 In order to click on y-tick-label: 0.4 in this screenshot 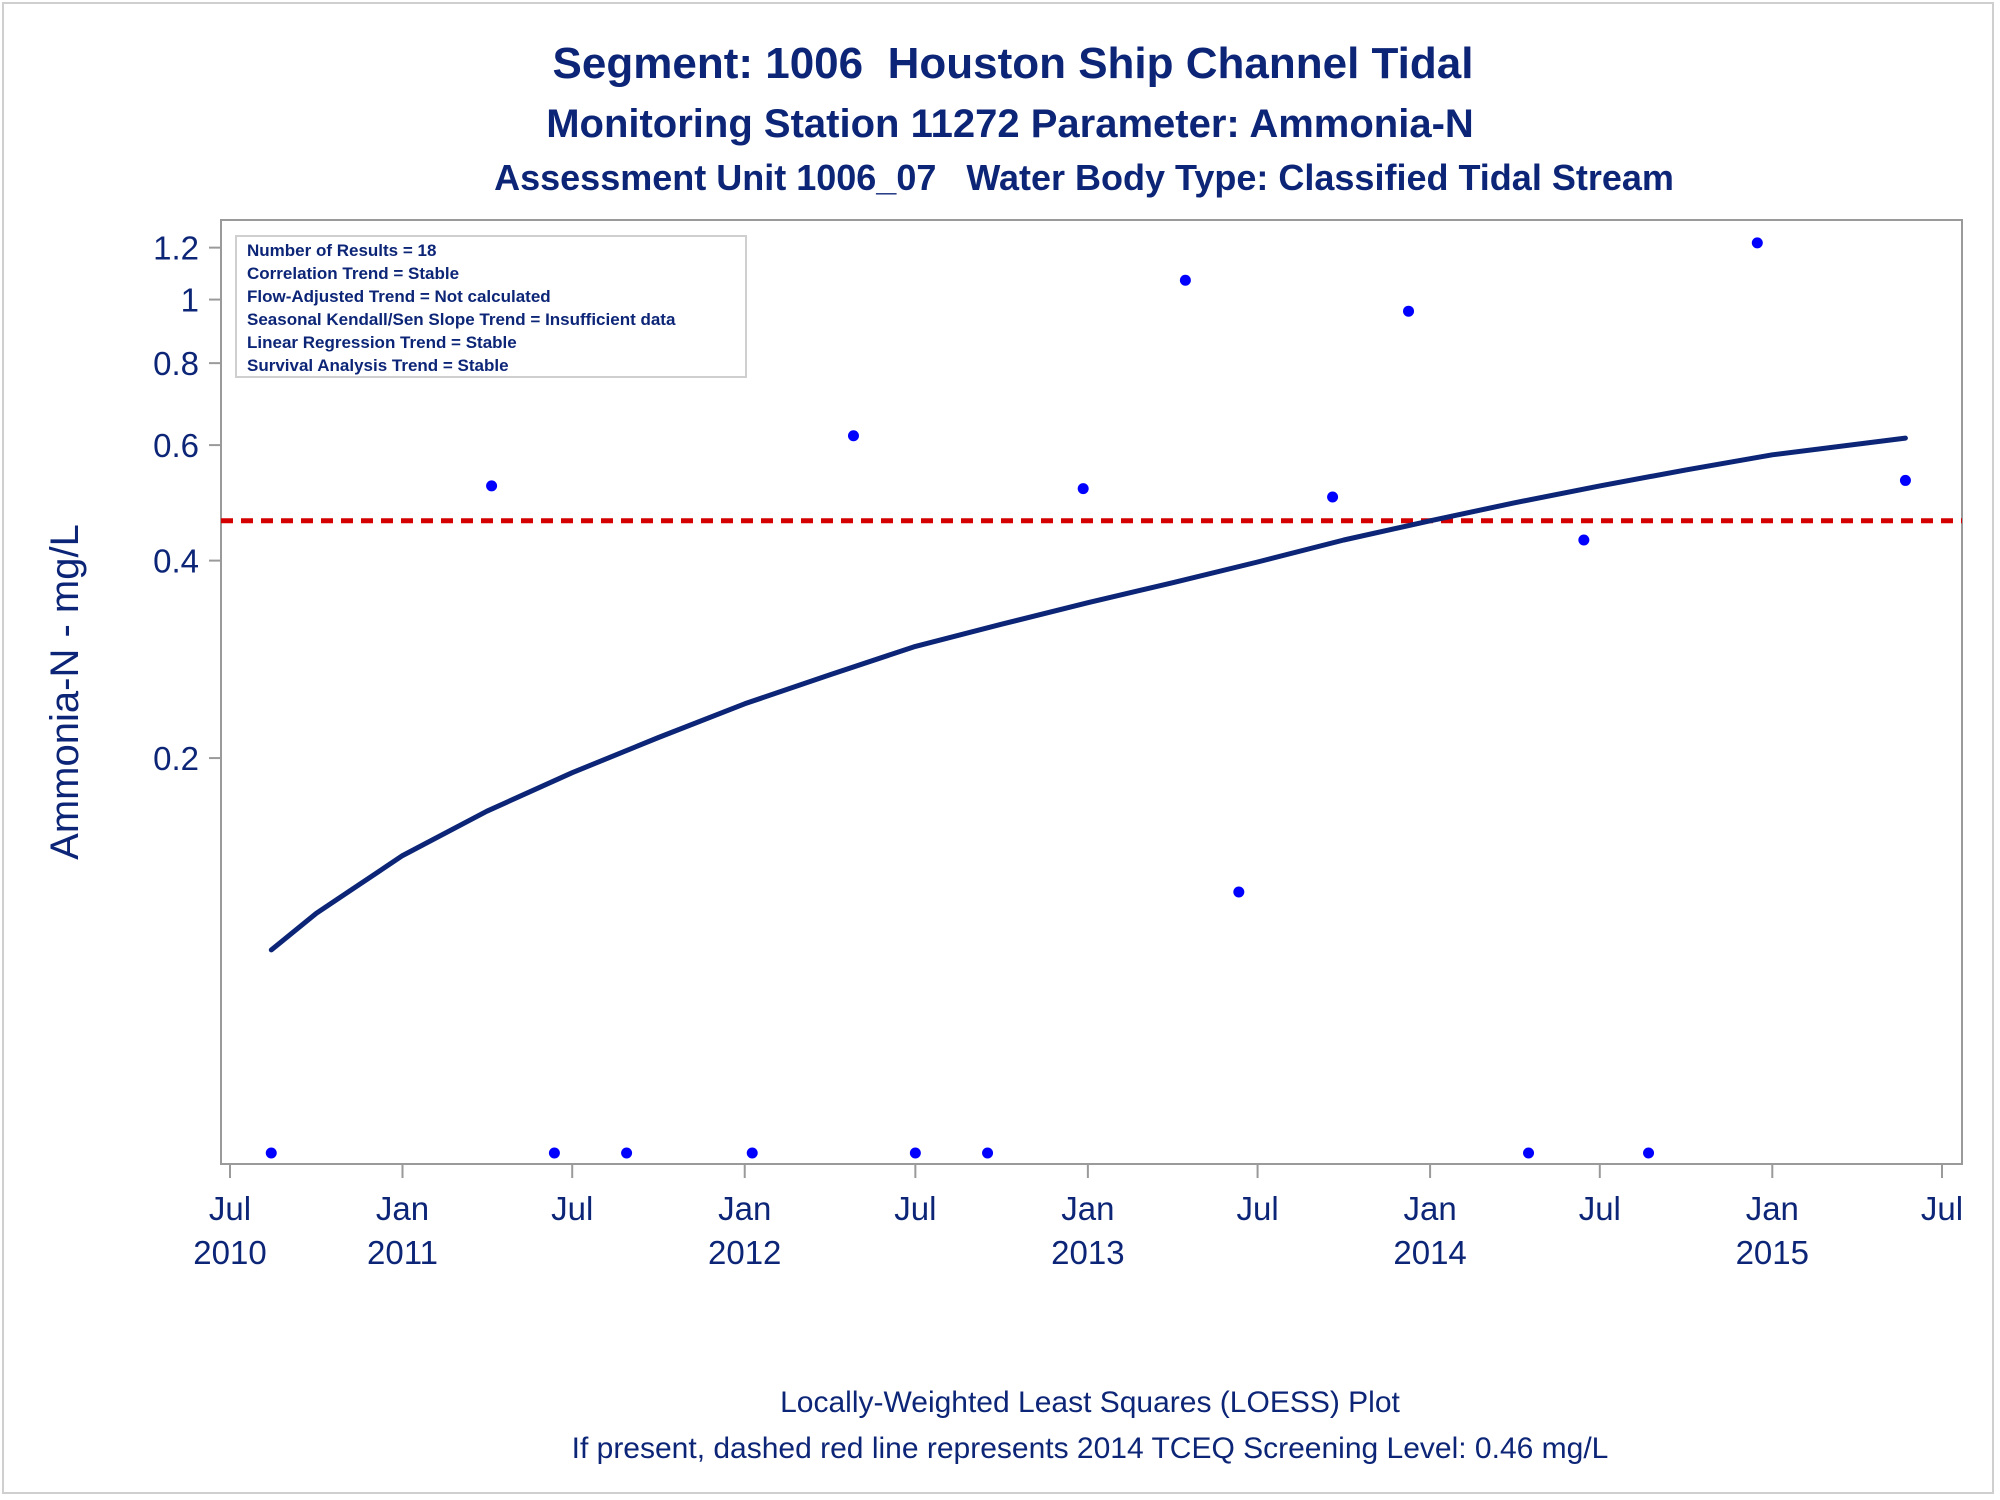, I will do `click(176, 561)`.